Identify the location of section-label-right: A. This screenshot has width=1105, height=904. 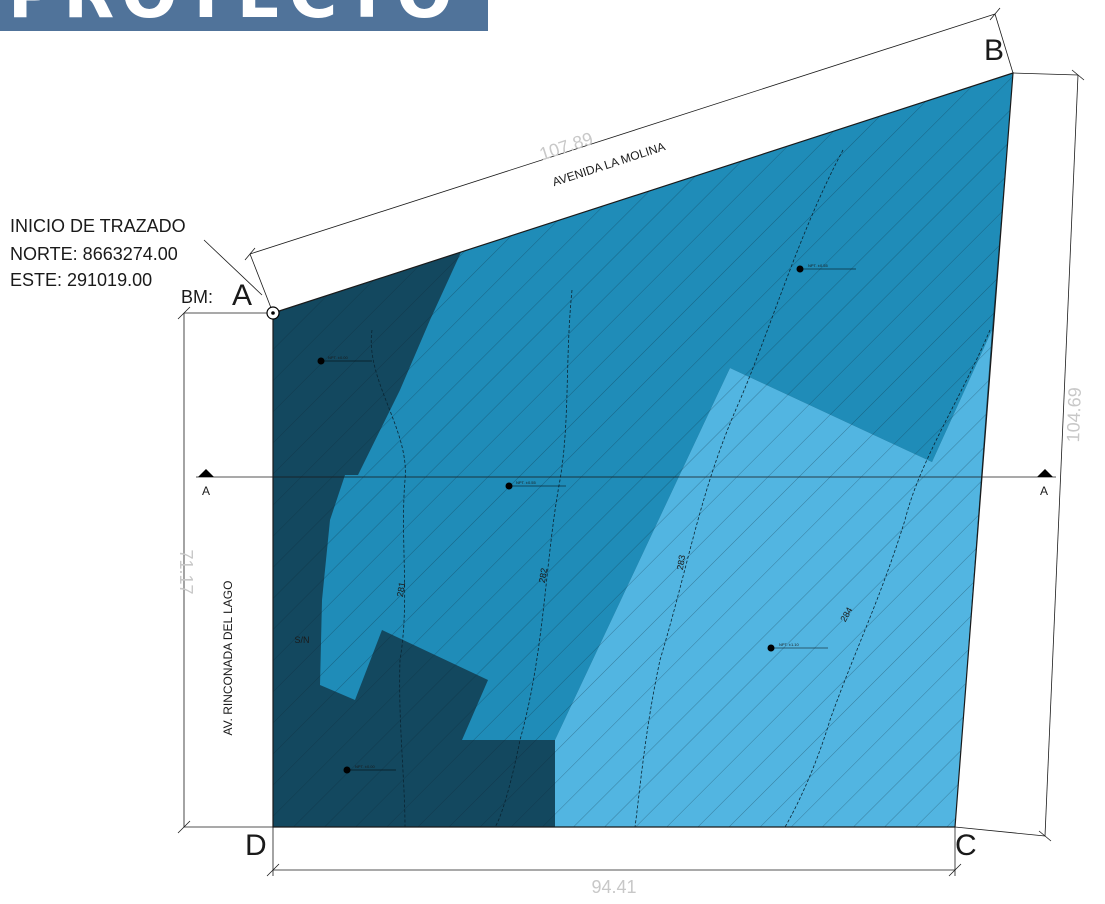
(1044, 491).